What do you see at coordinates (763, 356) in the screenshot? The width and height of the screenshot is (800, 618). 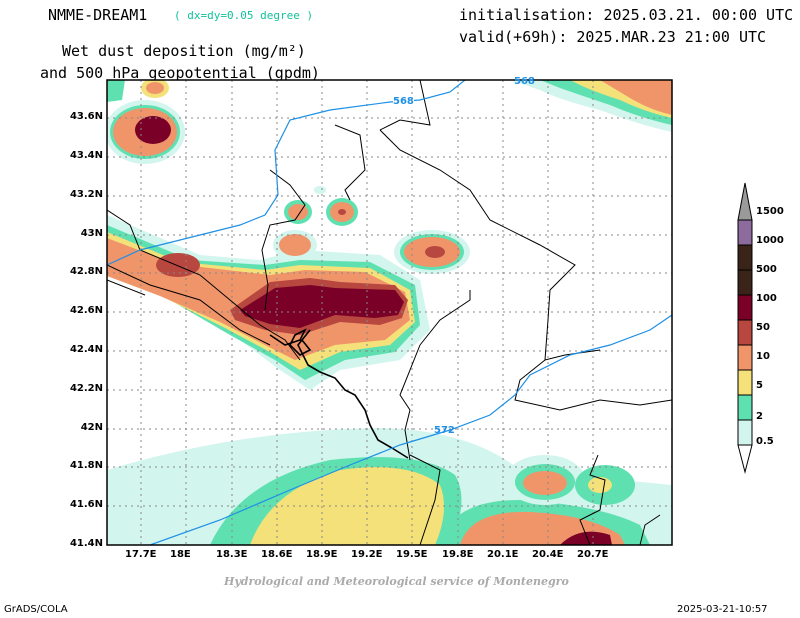 I see `legend-level-label: 10` at bounding box center [763, 356].